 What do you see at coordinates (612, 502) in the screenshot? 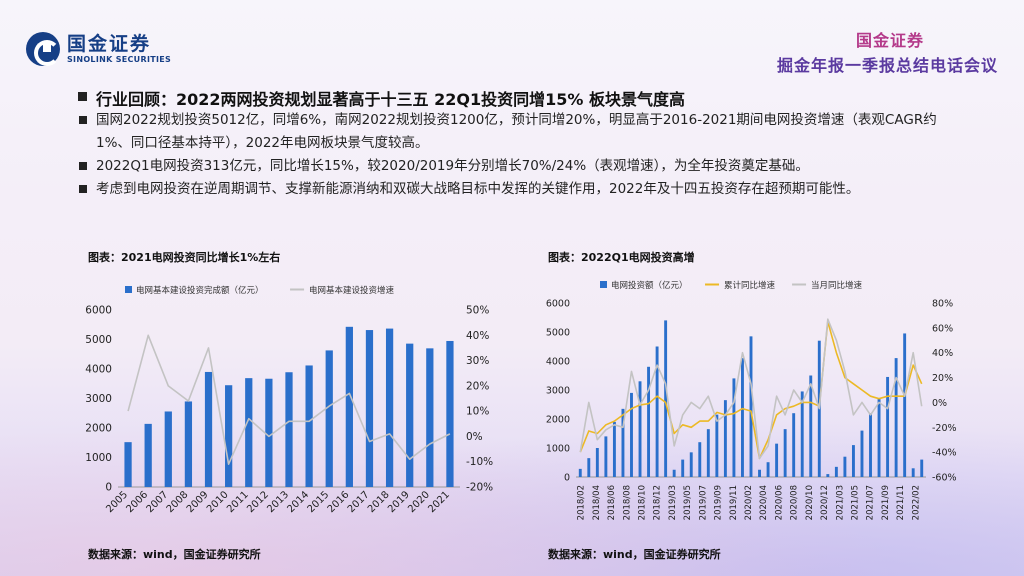
I see `chart2-x-tick: 2018/06` at bounding box center [612, 502].